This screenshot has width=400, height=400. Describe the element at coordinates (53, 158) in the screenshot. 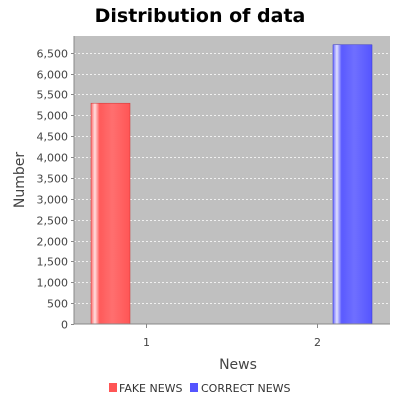

I see `y-tick-label: 4,000` at that location.